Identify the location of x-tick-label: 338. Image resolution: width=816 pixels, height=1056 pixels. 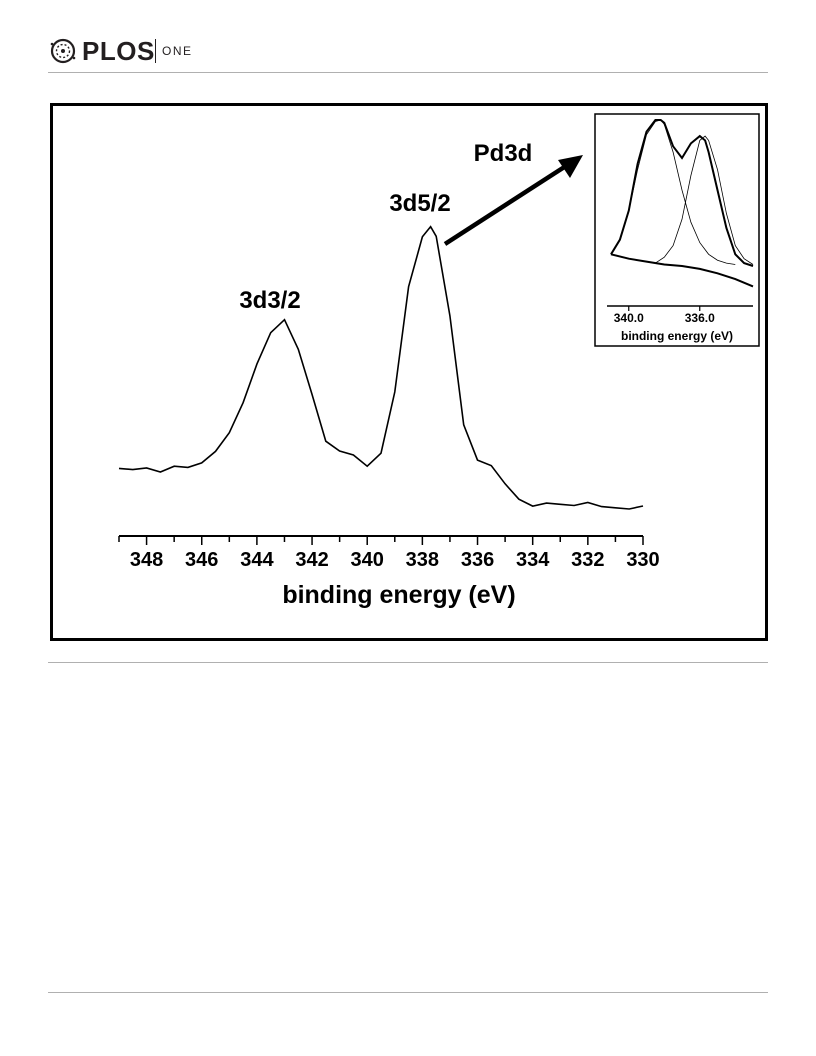
(422, 560).